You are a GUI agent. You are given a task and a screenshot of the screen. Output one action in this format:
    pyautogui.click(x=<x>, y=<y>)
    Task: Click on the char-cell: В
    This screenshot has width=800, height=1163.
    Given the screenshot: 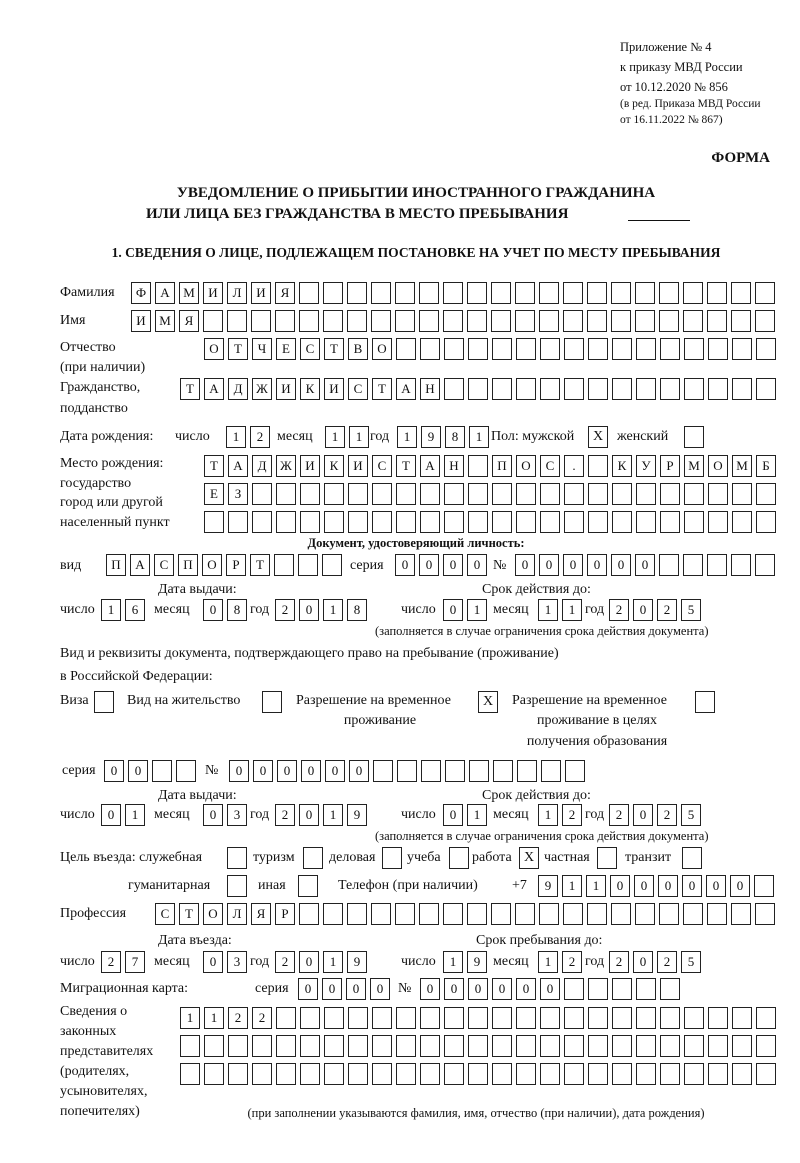 What is the action you would take?
    pyautogui.click(x=358, y=349)
    